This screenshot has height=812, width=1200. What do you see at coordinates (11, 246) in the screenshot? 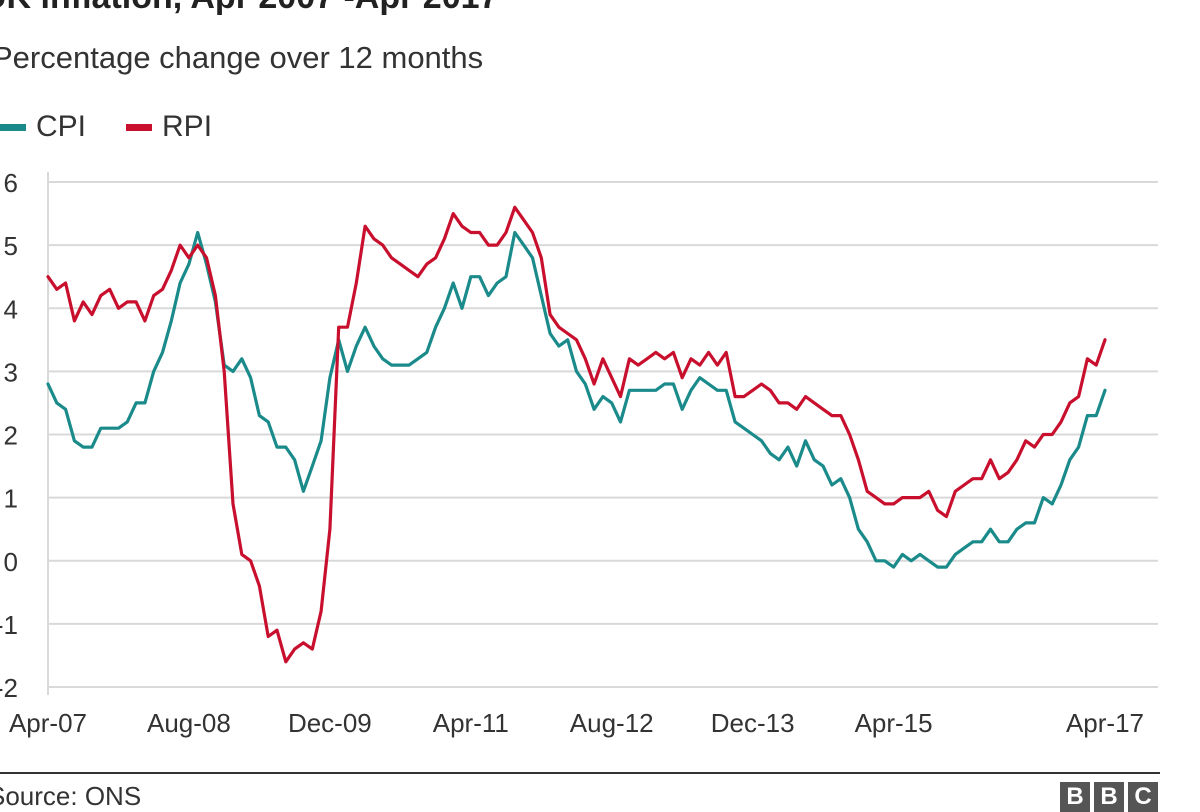
I see `y-tick-label: 5` at bounding box center [11, 246].